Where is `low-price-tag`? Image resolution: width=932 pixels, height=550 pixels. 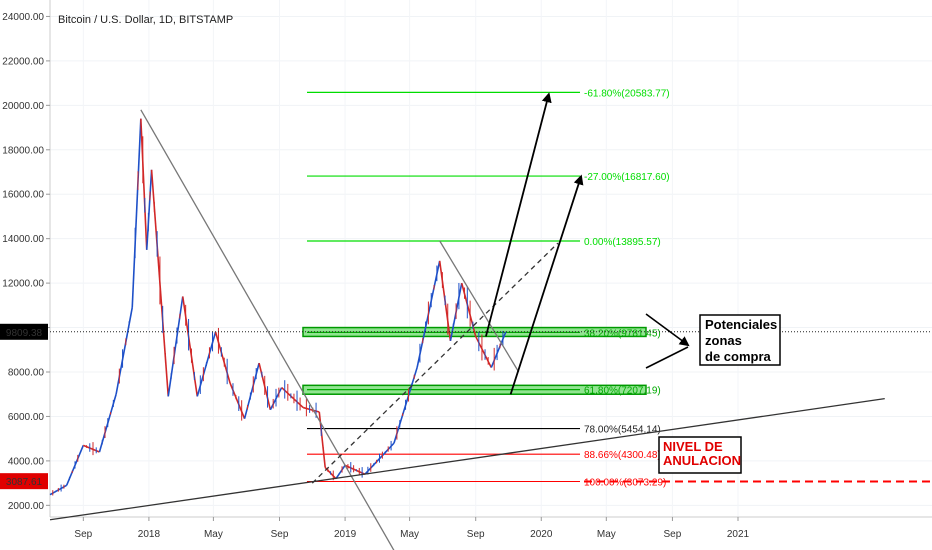
low-price-tag is located at coordinates (24, 481).